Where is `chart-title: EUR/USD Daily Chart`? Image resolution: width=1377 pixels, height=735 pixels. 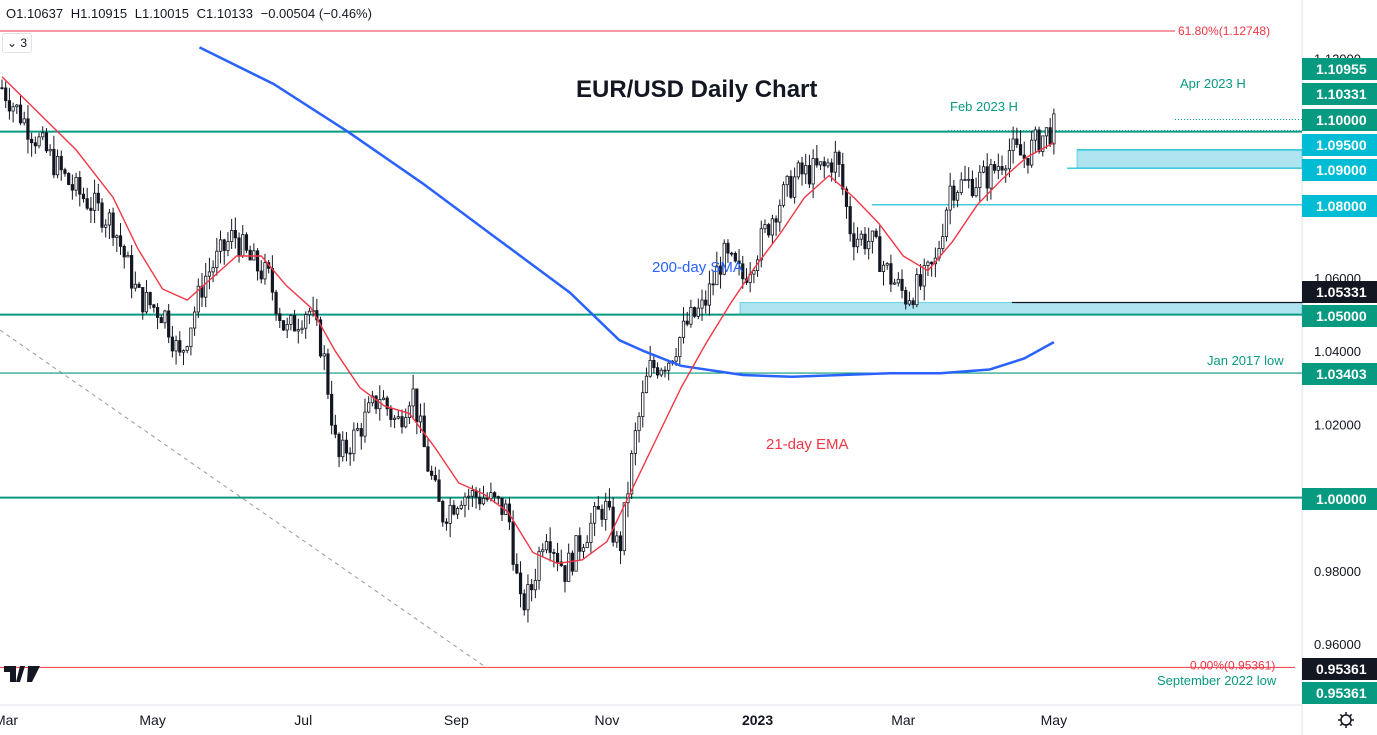 chart-title: EUR/USD Daily Chart is located at coordinates (697, 89).